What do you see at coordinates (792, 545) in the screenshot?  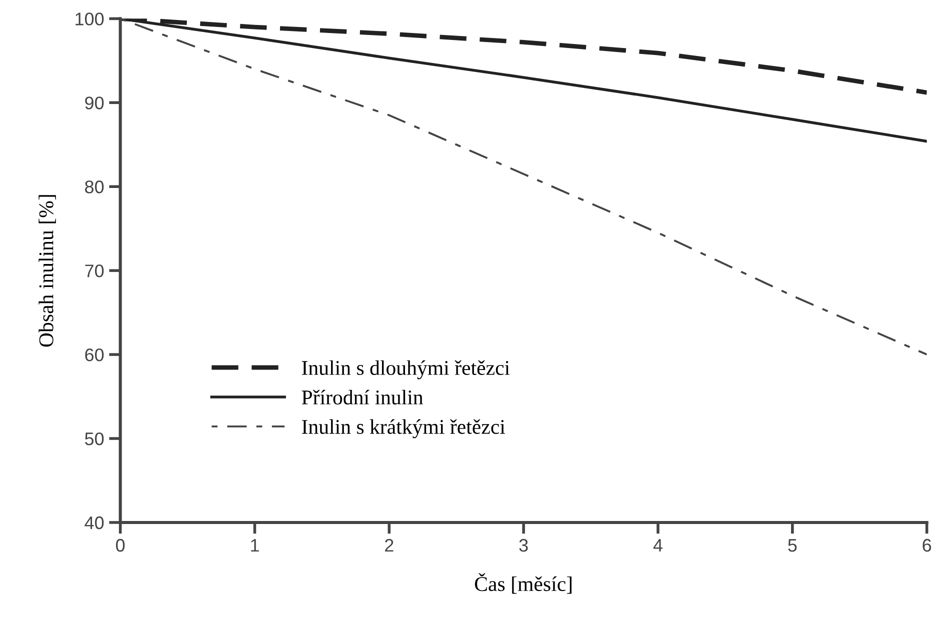 I see `x-tick-label: 5` at bounding box center [792, 545].